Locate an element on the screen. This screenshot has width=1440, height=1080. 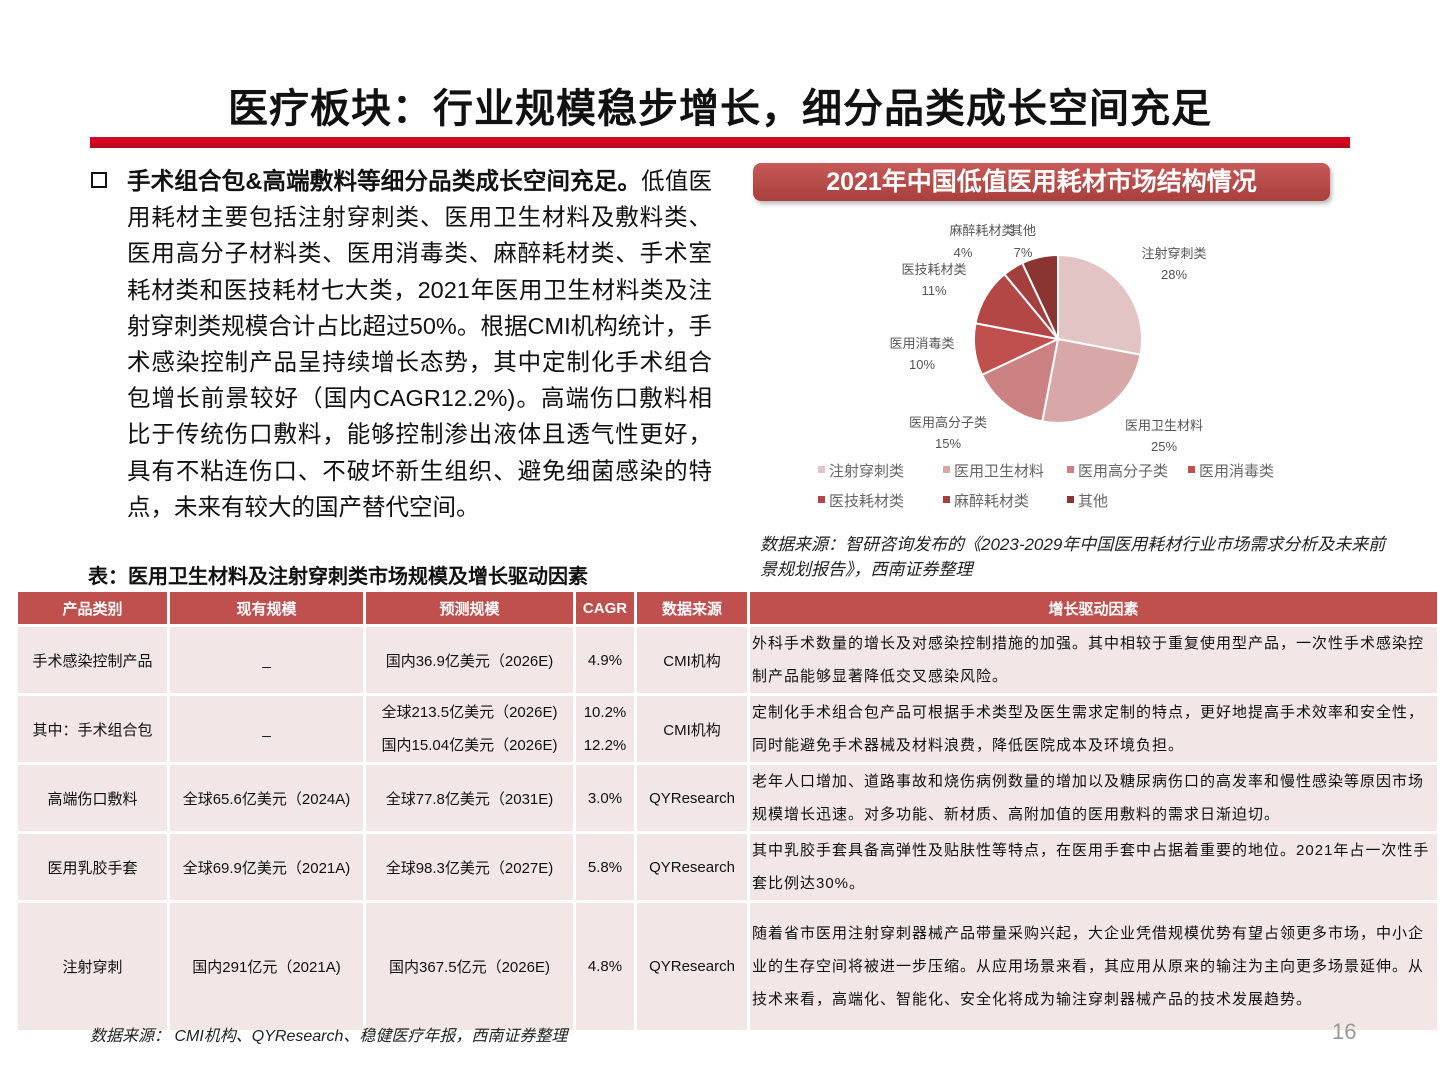
cell-current: 全球65.6亿美元（2024A) is located at coordinates (266, 798).